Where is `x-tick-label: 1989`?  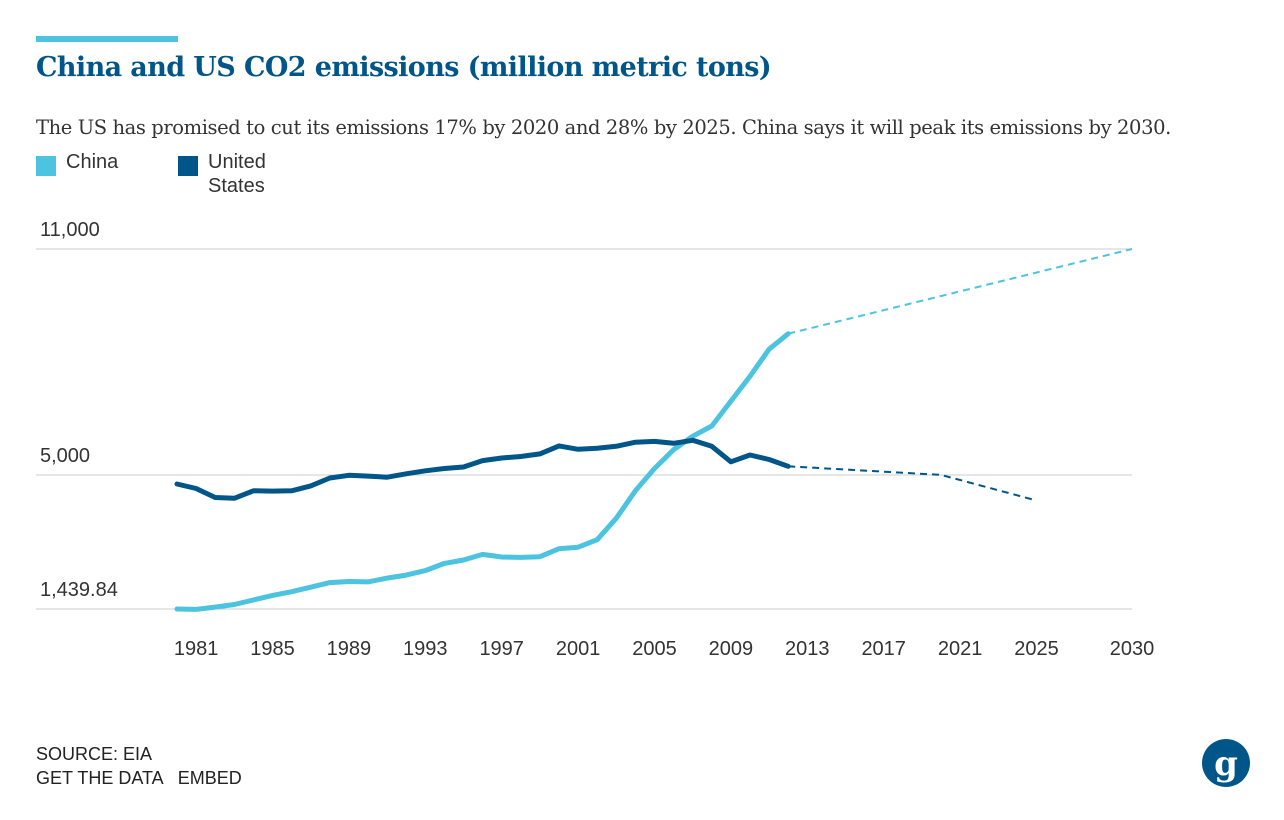 x-tick-label: 1989 is located at coordinates (349, 649).